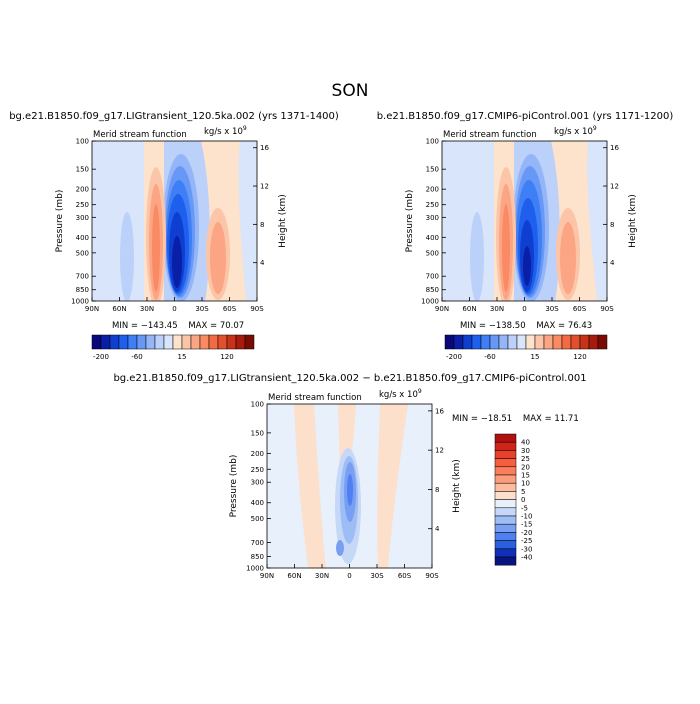 The image size is (700, 704). Describe the element at coordinates (566, 419) in the screenshot. I see `max-value: 11.71` at that location.